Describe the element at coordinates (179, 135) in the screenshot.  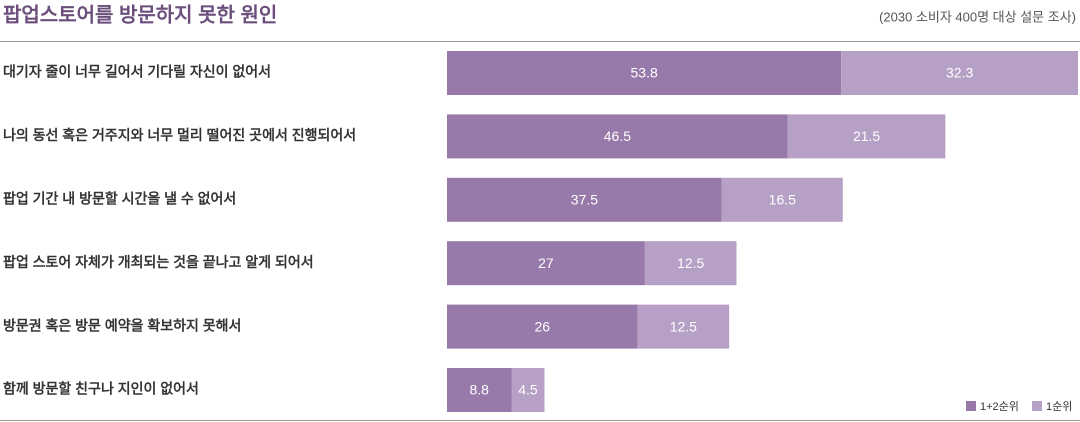
I see `category-label: 나의 동선 혹은 거주지와 너무 멀리 떨어진 곳에서 진행되어서` at that location.